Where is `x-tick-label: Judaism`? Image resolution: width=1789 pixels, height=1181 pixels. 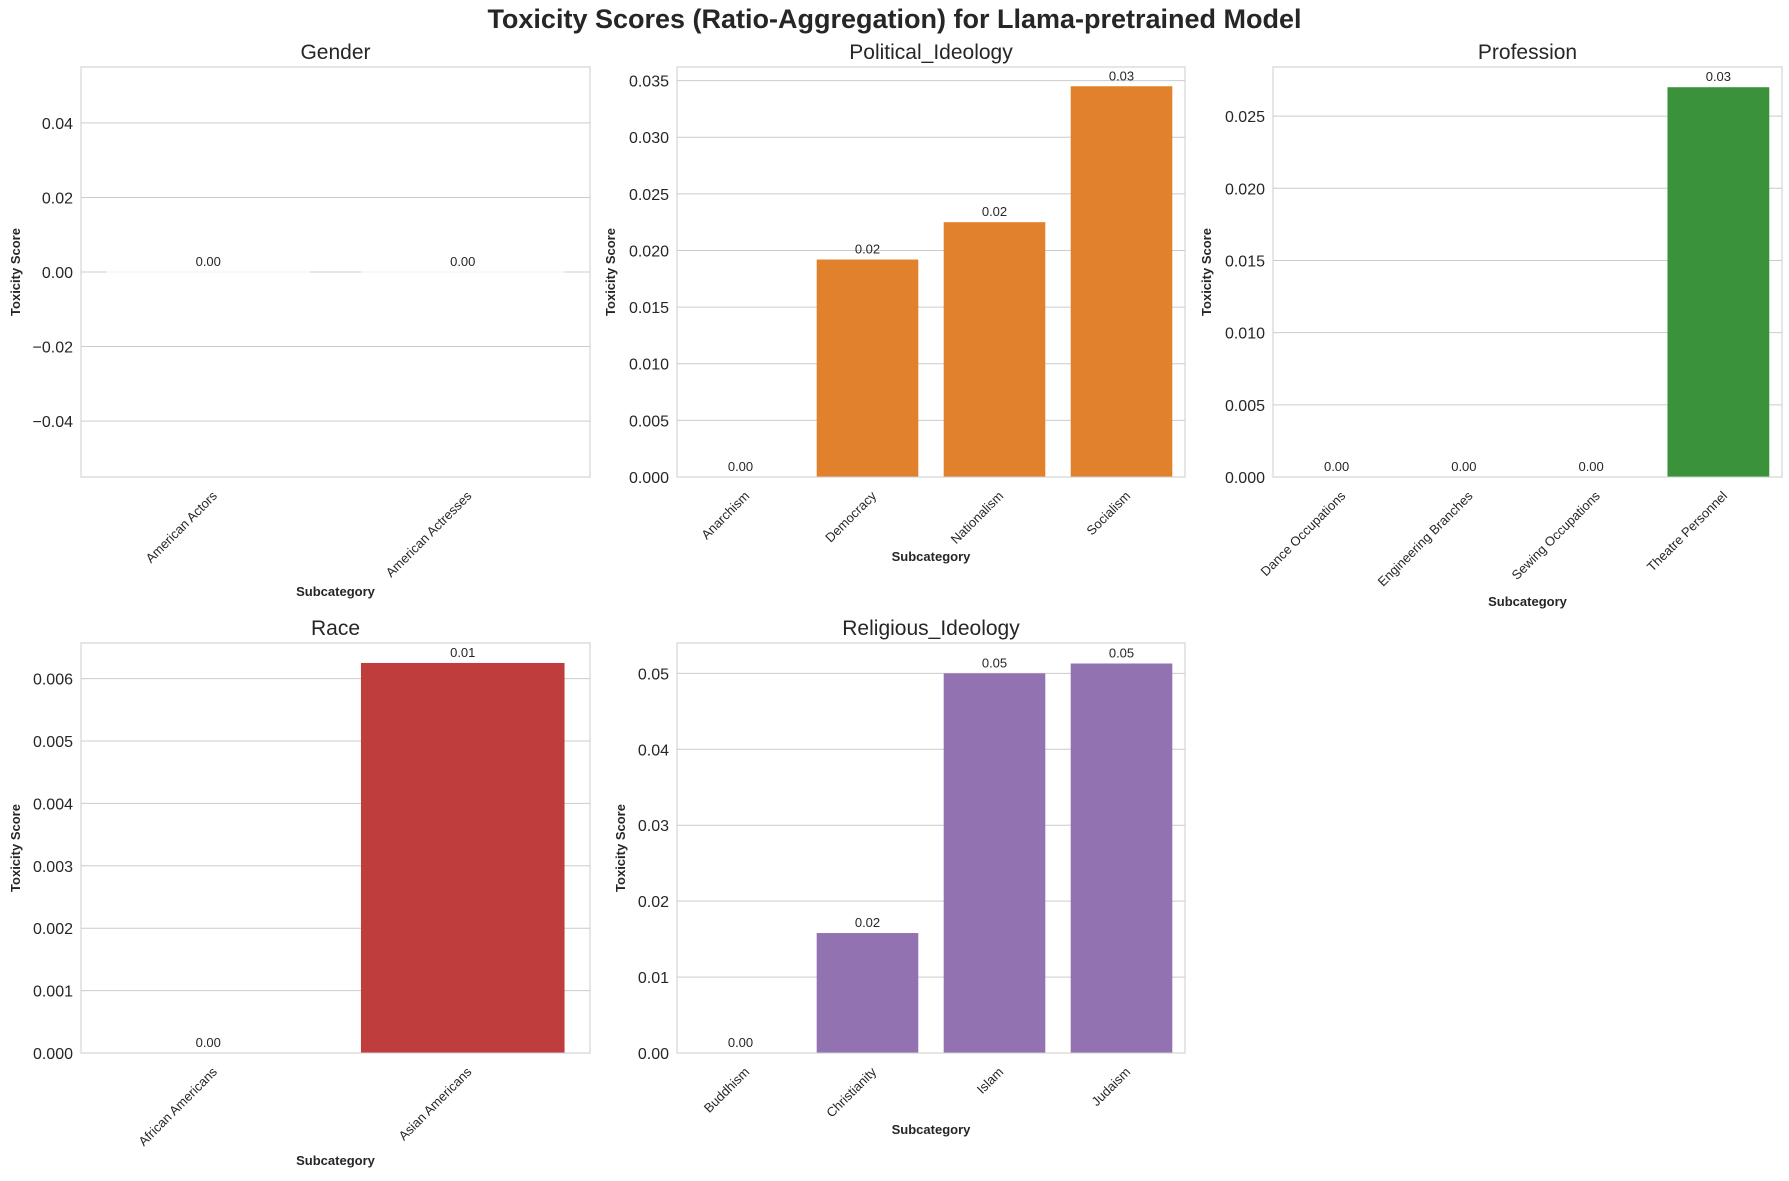 x-tick-label: Judaism is located at coordinates (1110, 1086).